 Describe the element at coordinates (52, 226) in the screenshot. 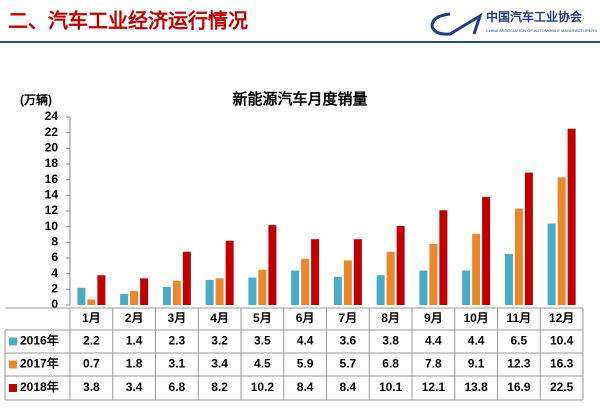

I see `y-tick-label: 10` at that location.